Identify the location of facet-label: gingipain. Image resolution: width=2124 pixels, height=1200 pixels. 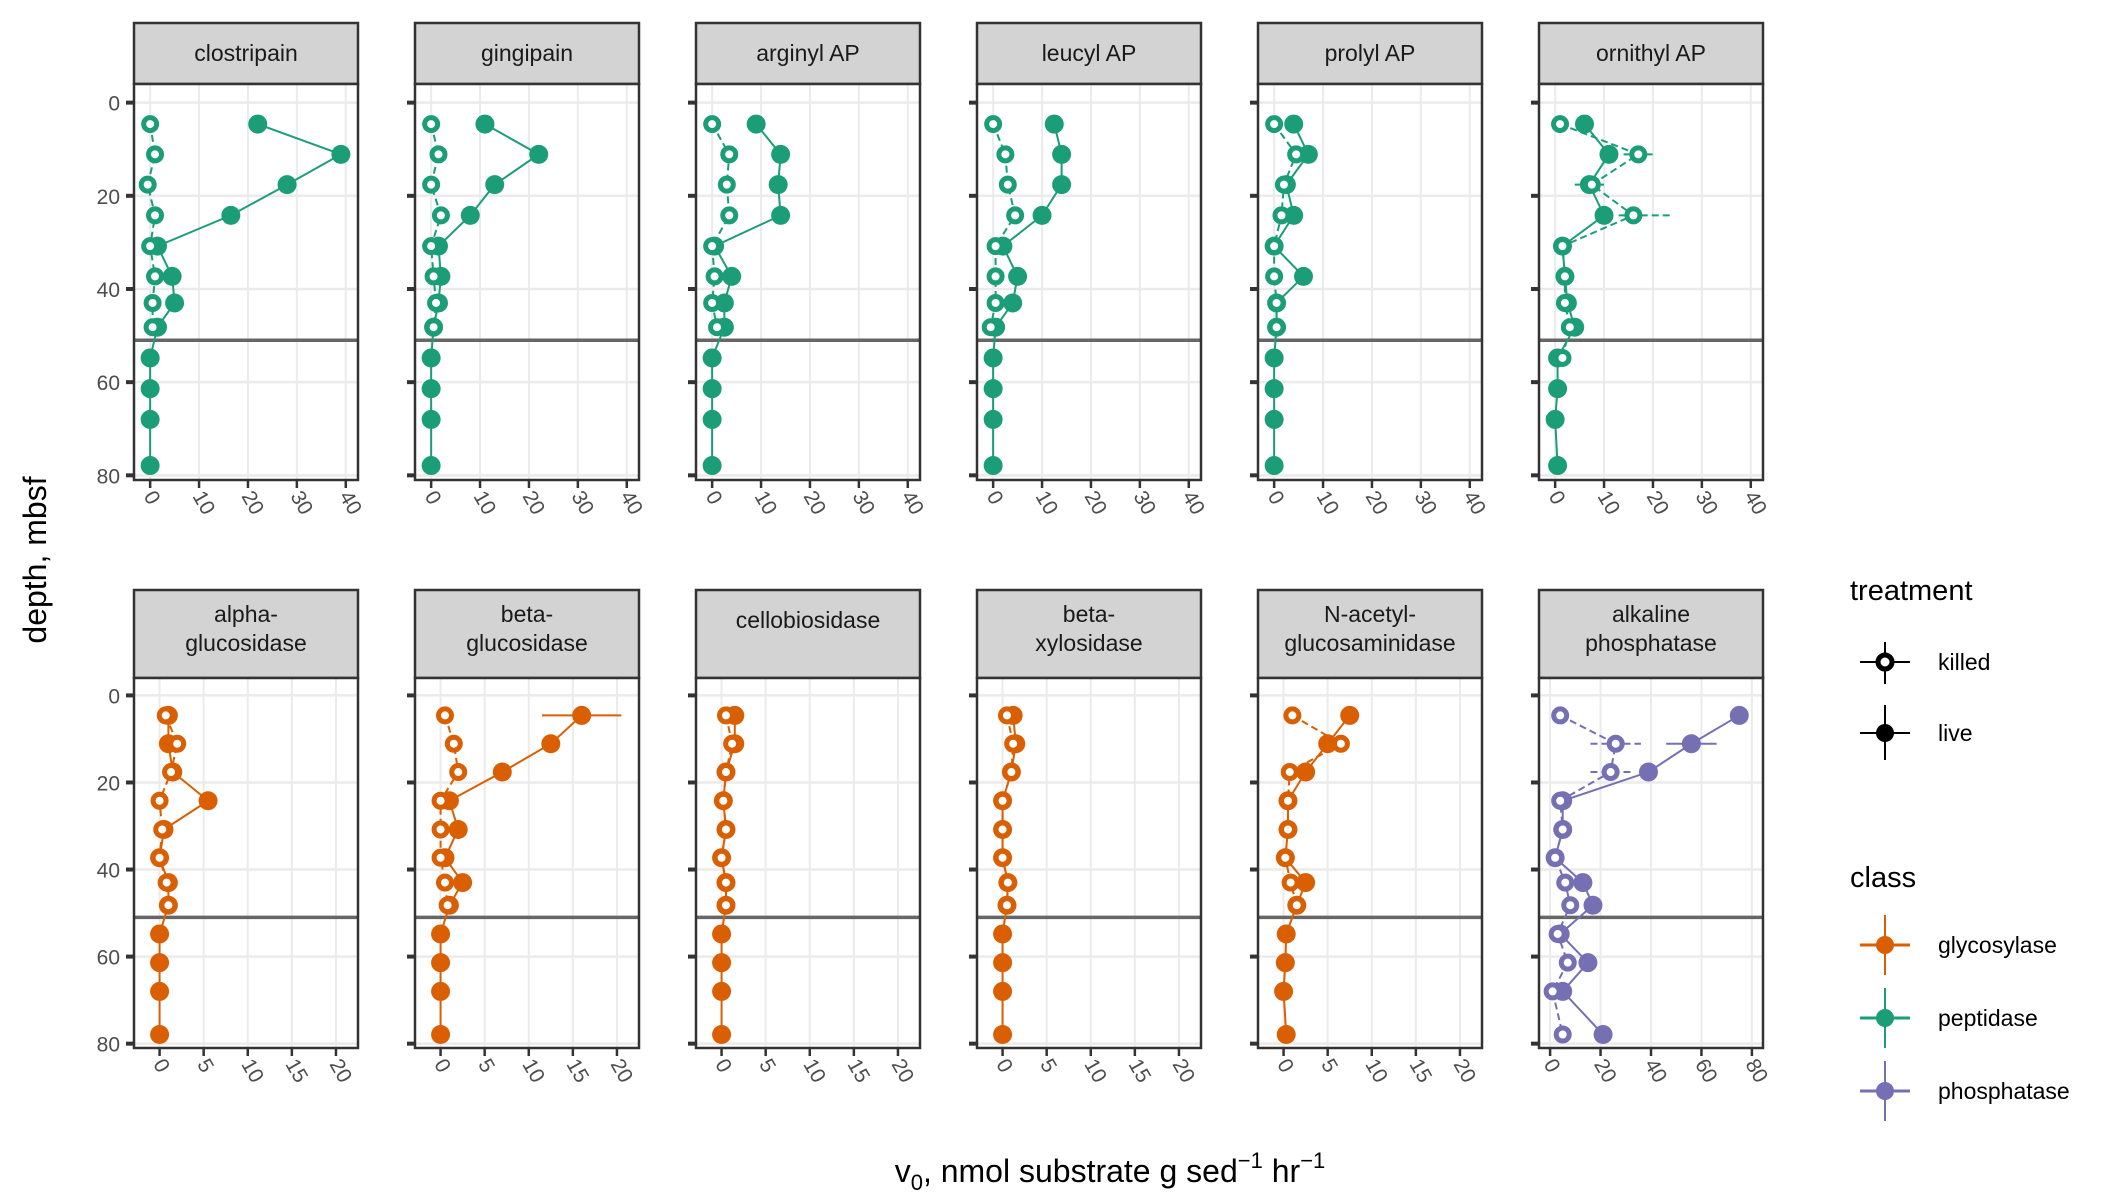
(527, 53).